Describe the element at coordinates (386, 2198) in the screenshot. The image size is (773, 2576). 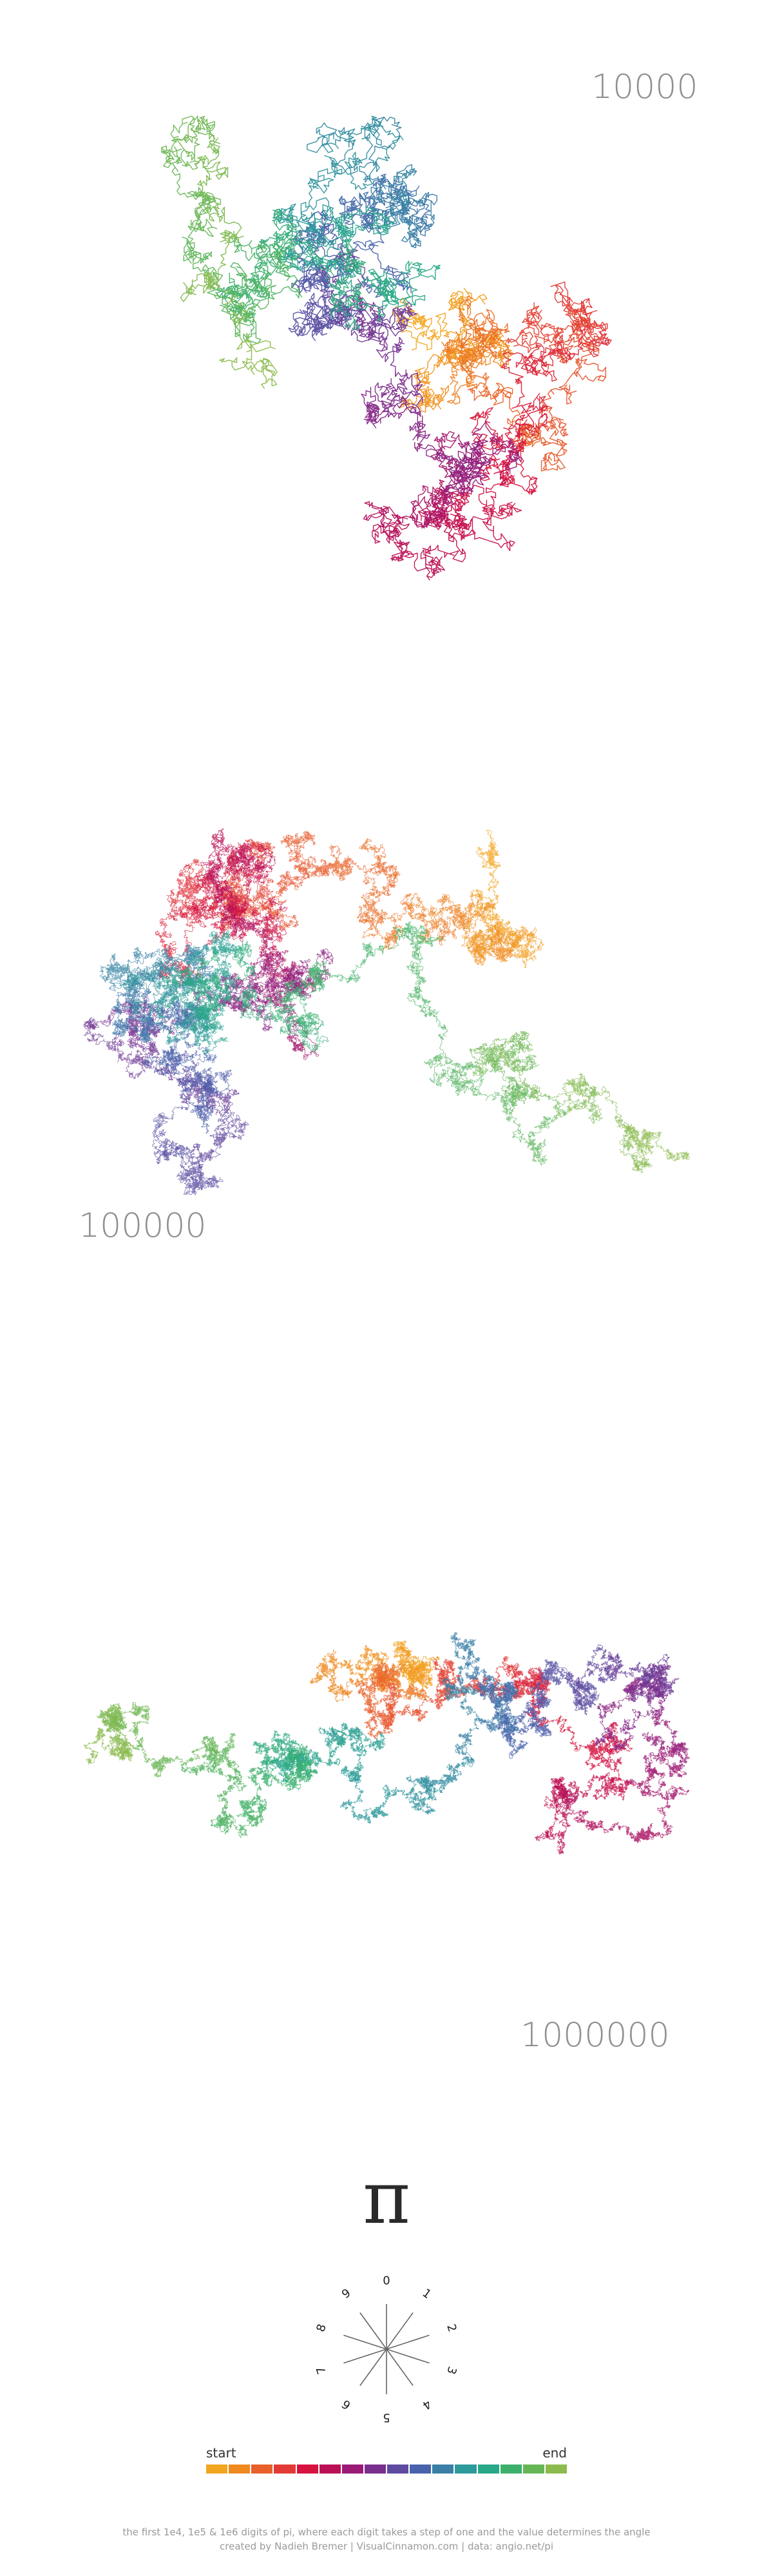
I see `pi-symbol: π` at that location.